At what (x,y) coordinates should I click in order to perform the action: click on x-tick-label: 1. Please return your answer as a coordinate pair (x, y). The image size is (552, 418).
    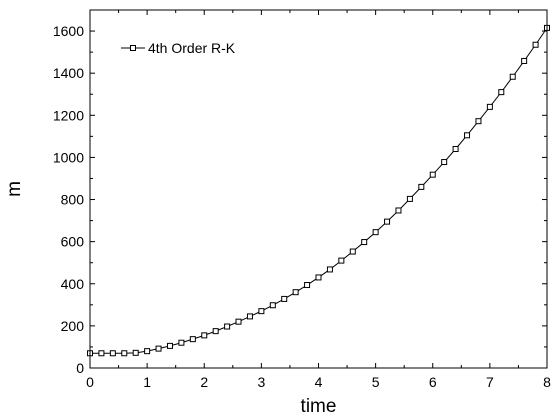
    Looking at the image, I should click on (147, 382).